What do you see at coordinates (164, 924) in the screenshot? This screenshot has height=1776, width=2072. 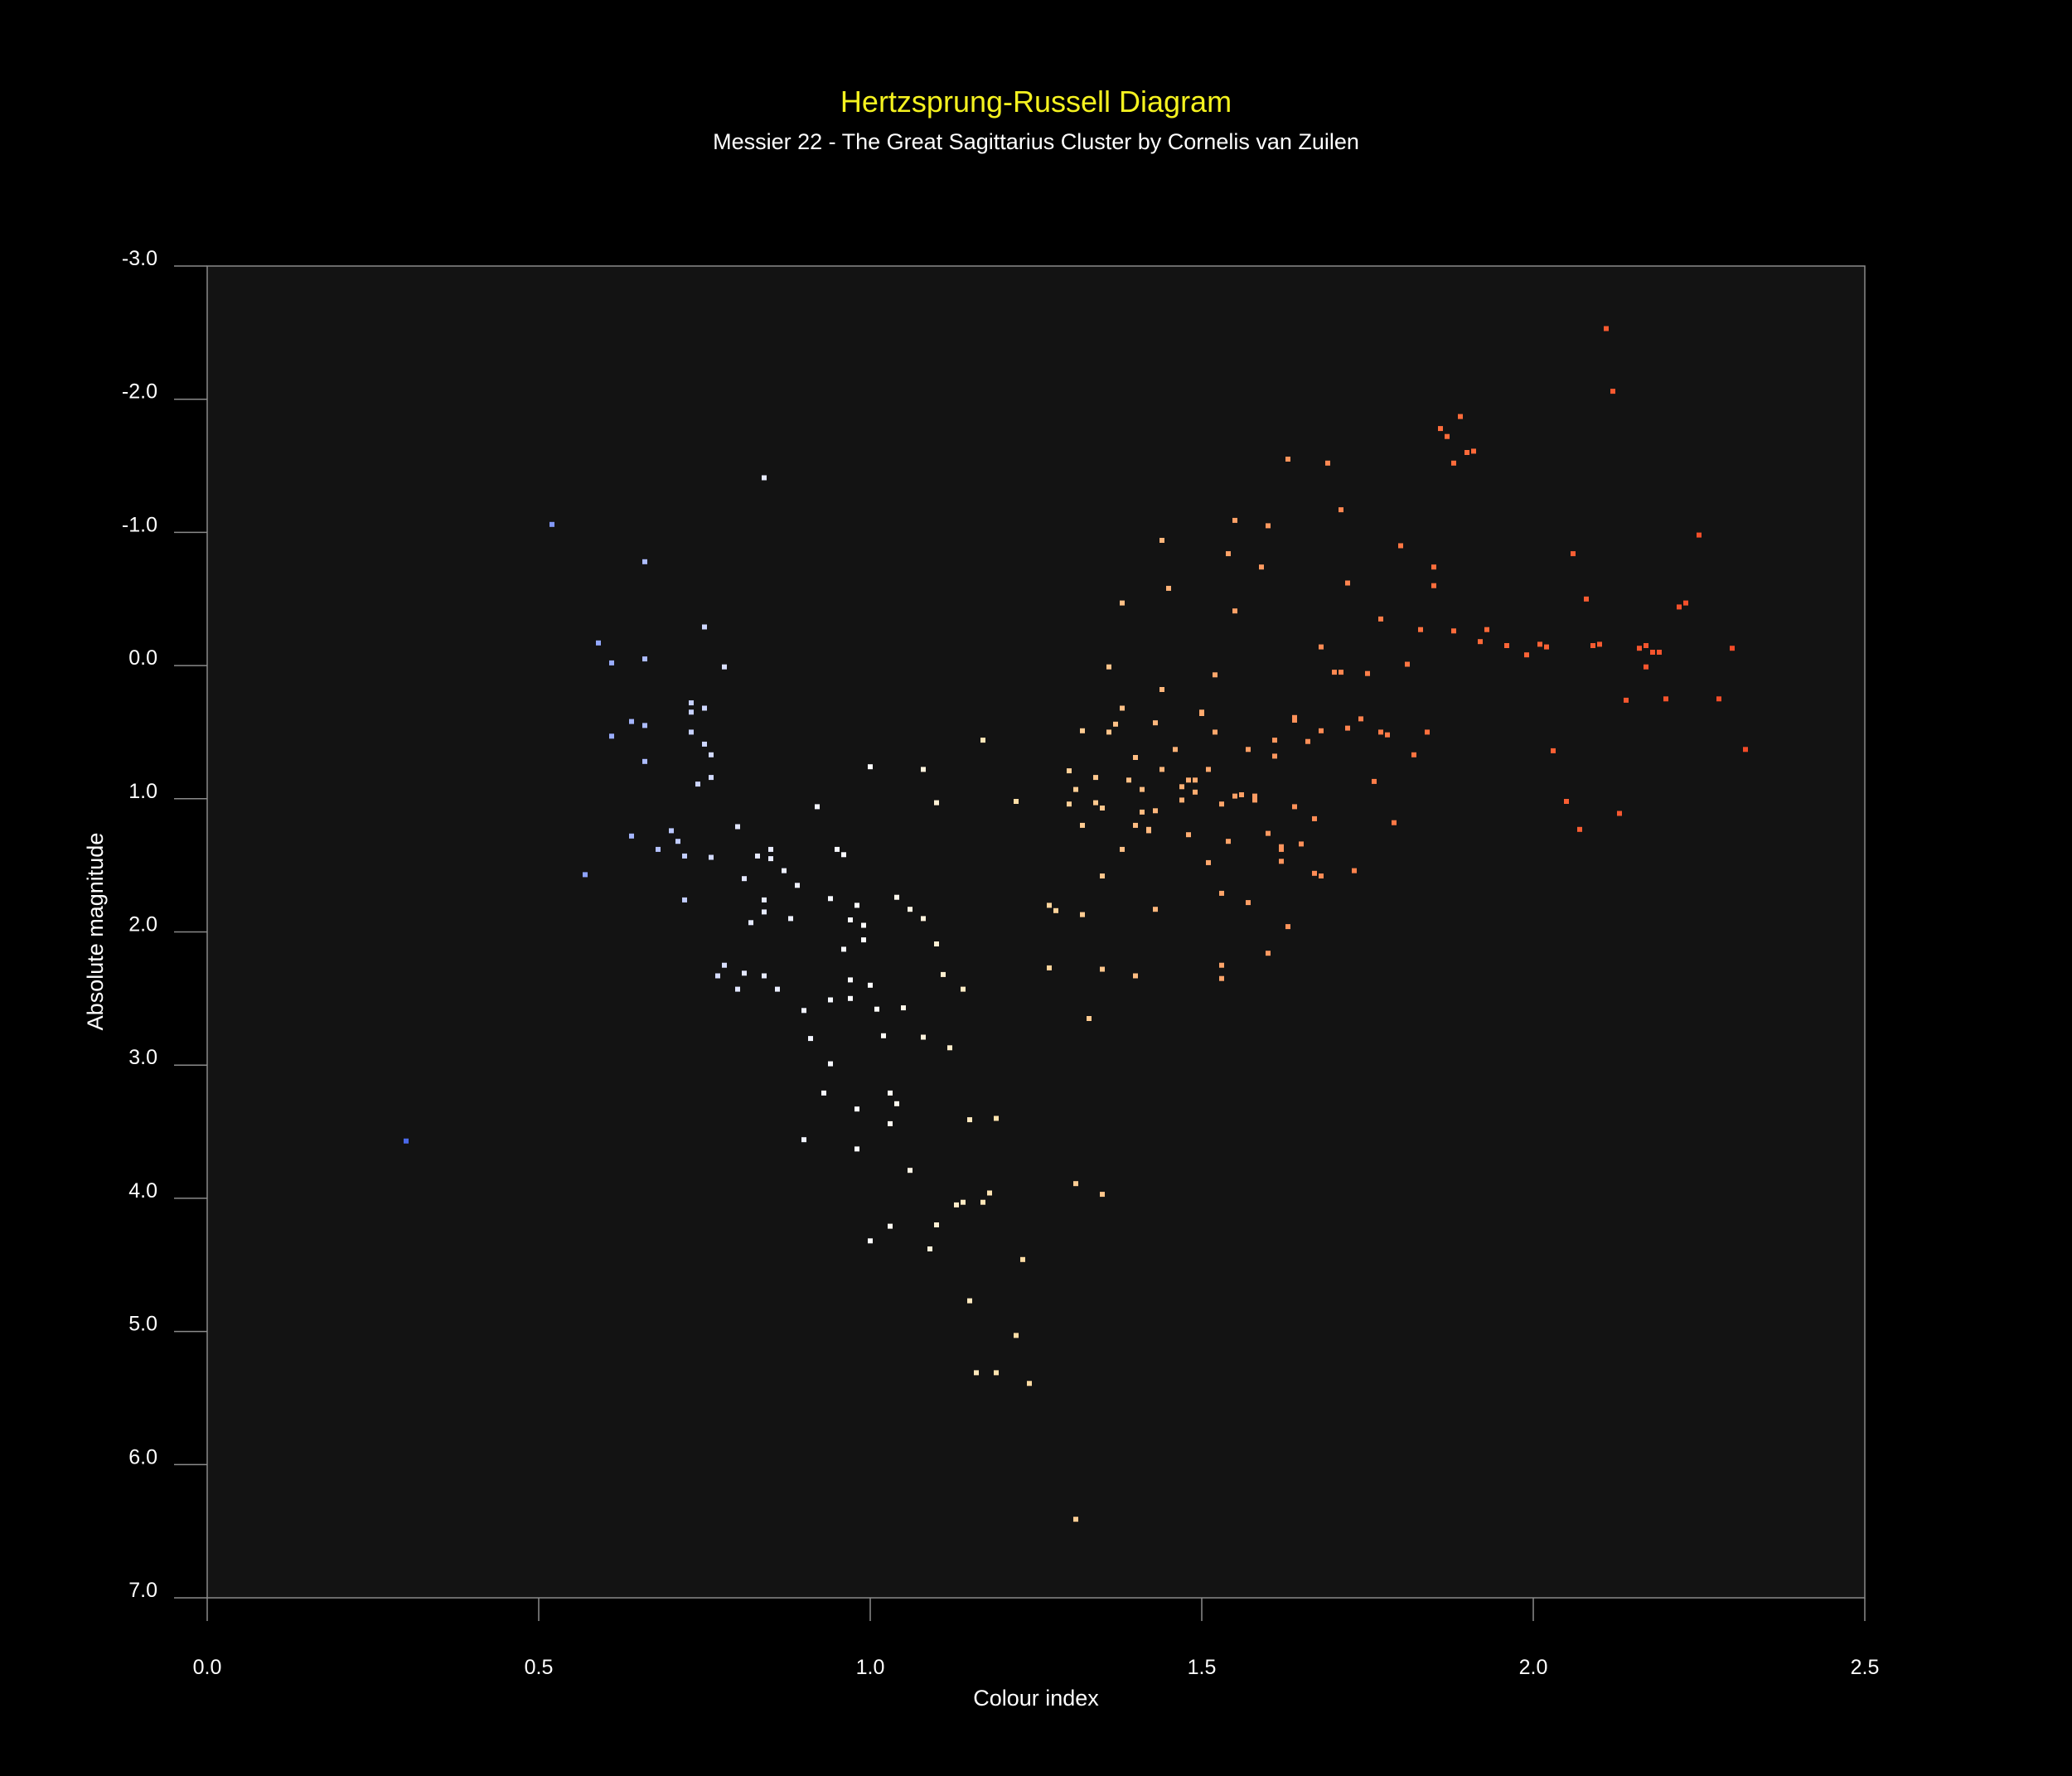 I see `y-axis: -3.0 -2.0 -1.0 0.0 1.0 2.0 3.0 4.0 5.0 6.0 7.0` at bounding box center [164, 924].